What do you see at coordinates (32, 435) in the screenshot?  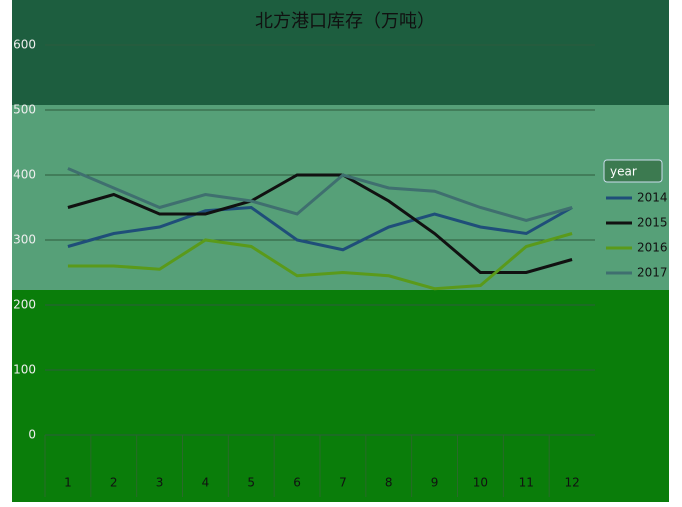 I see `y-tick-label: 0` at bounding box center [32, 435].